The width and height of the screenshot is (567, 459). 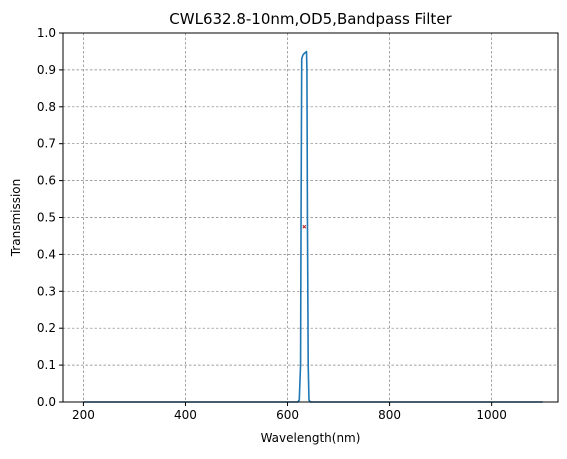 I want to click on y-tick-label: 0.8, so click(x=46, y=107).